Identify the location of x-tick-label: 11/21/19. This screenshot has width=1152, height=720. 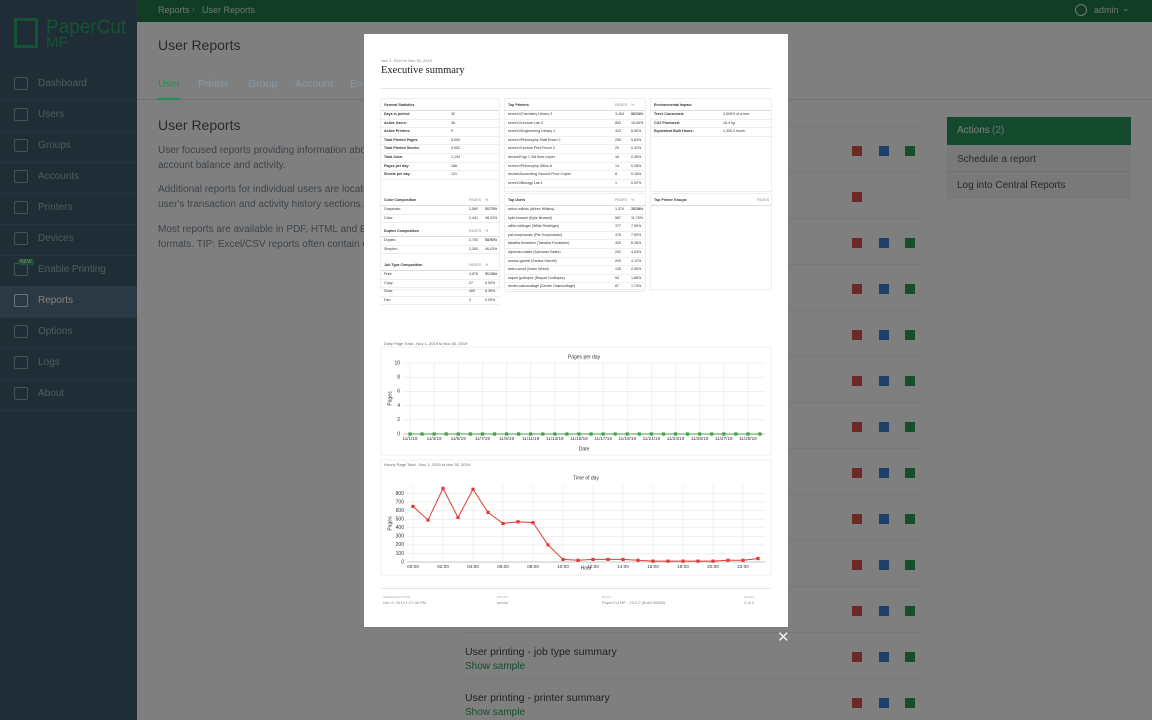
(652, 438).